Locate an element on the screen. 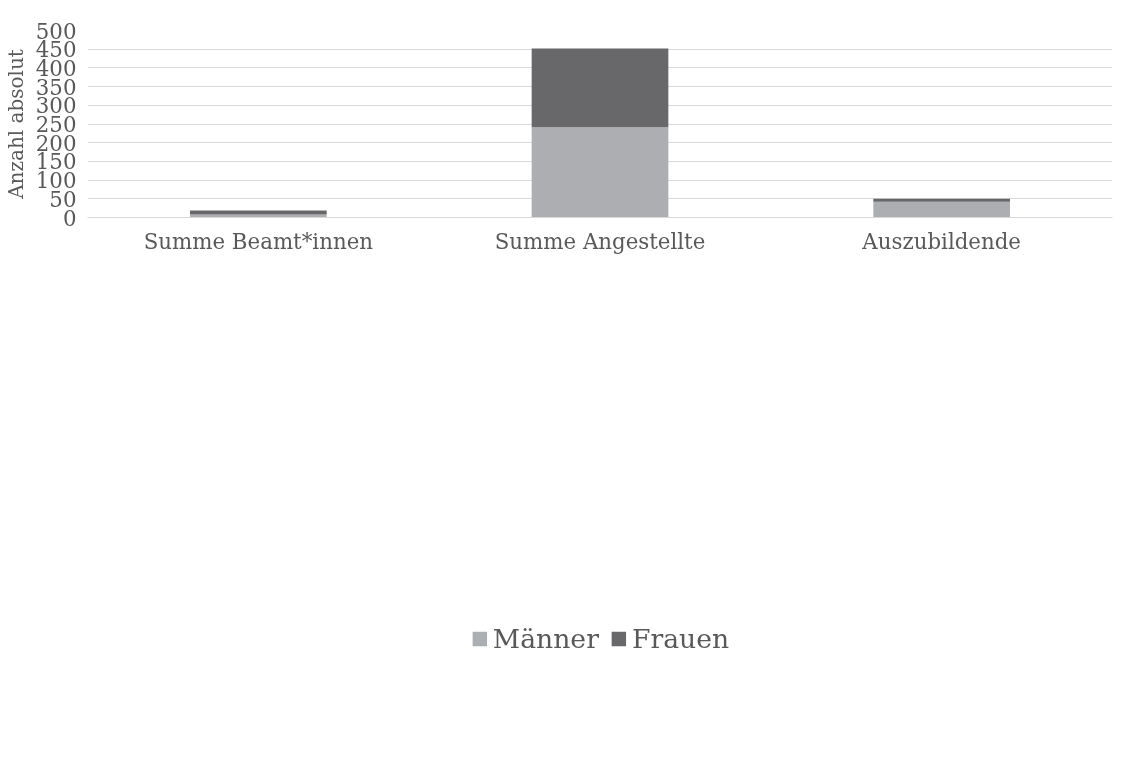 The height and width of the screenshot is (776, 1132). legend-label: Frauen is located at coordinates (680, 638).